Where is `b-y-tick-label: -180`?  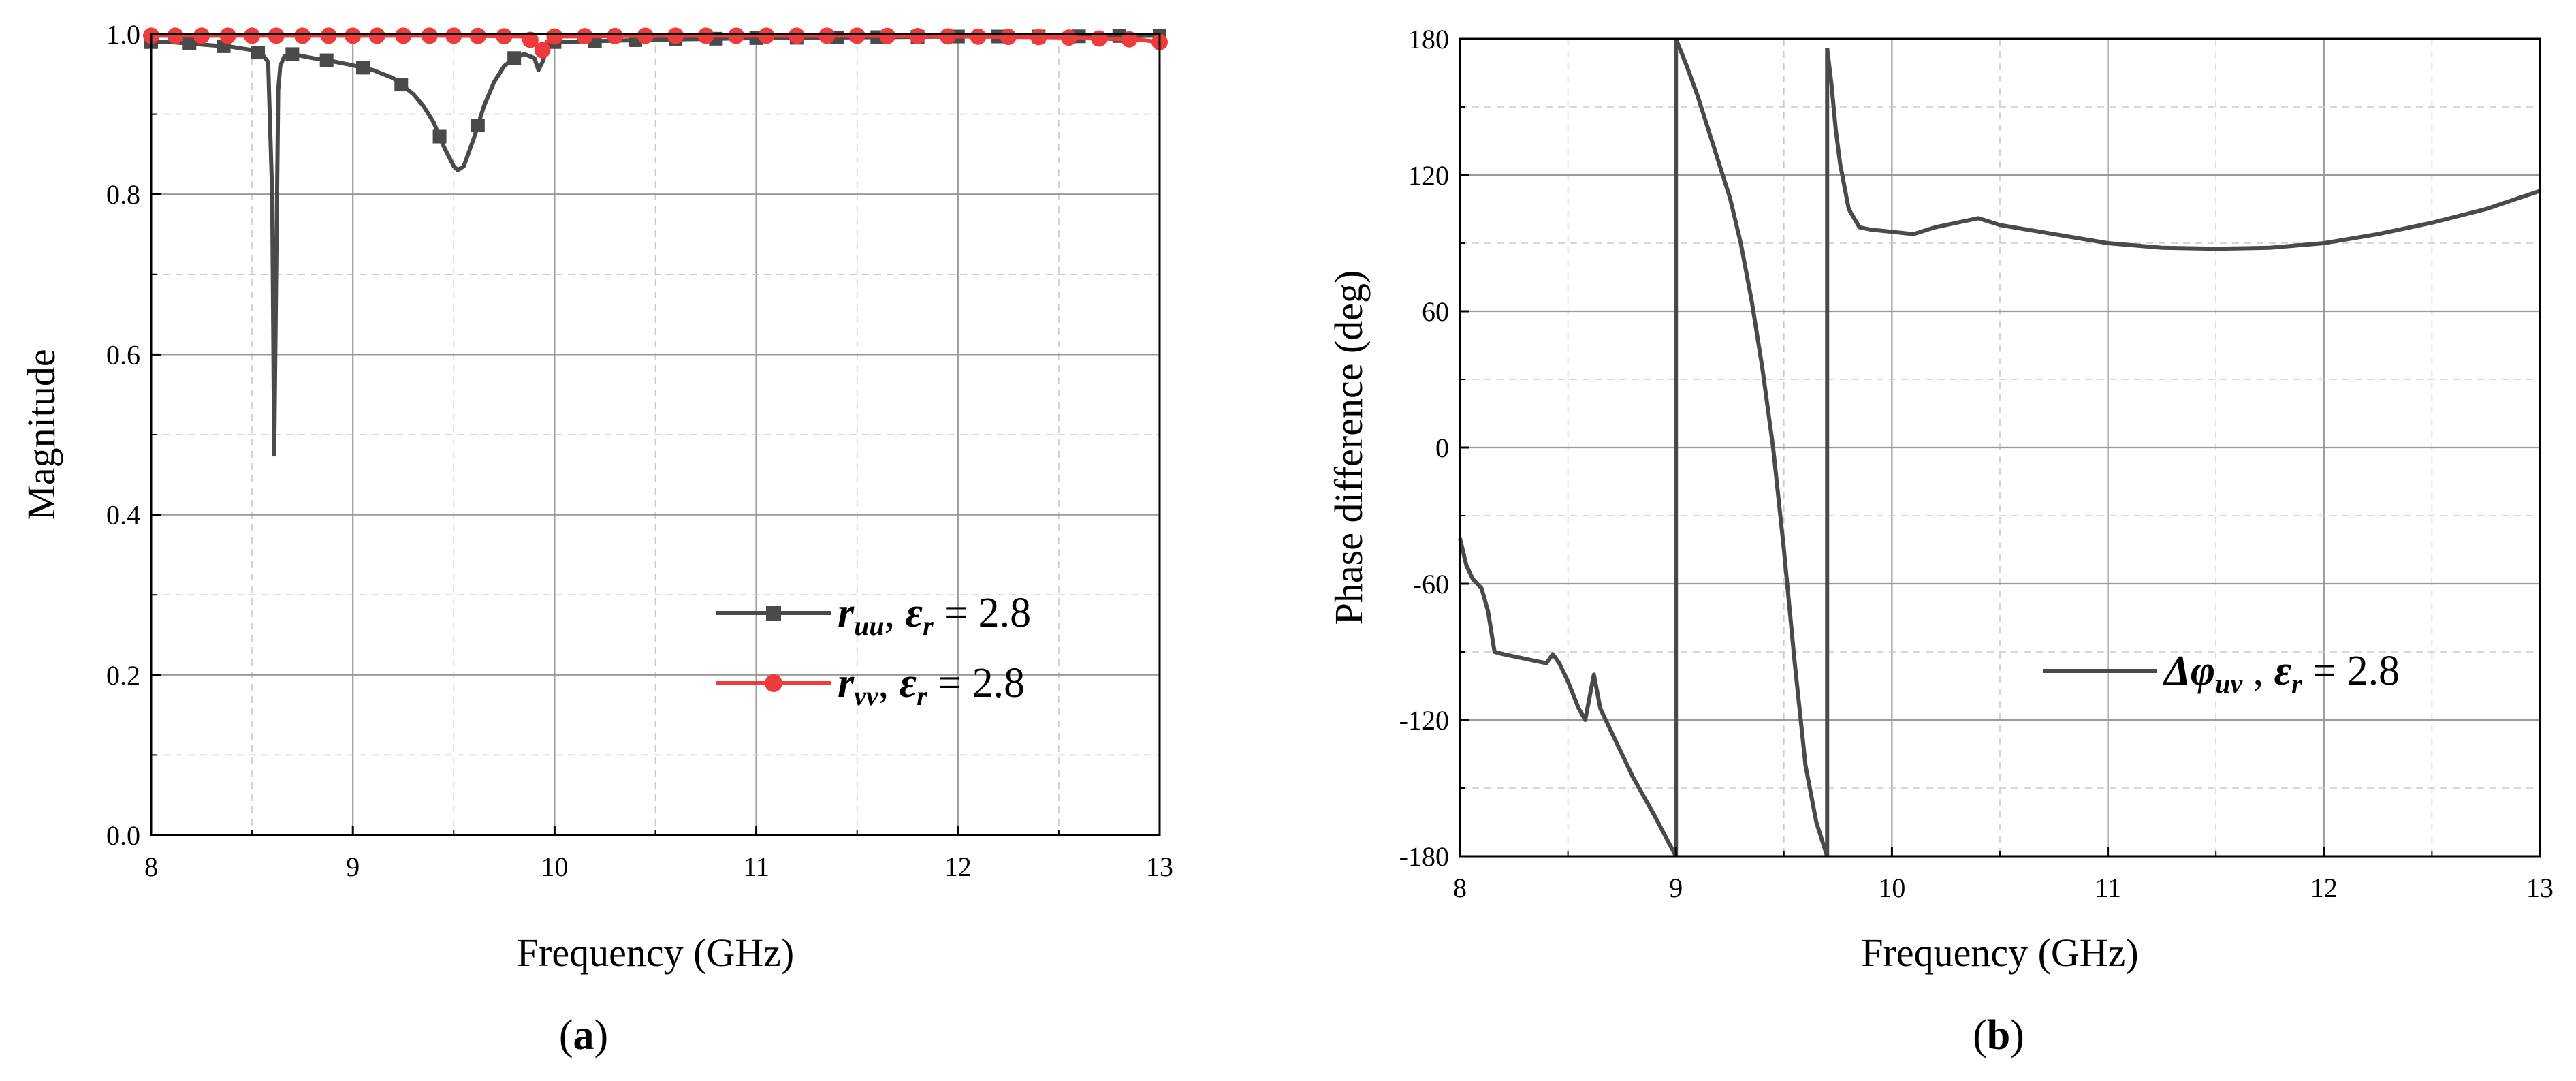 b-y-tick-label: -180 is located at coordinates (1424, 857).